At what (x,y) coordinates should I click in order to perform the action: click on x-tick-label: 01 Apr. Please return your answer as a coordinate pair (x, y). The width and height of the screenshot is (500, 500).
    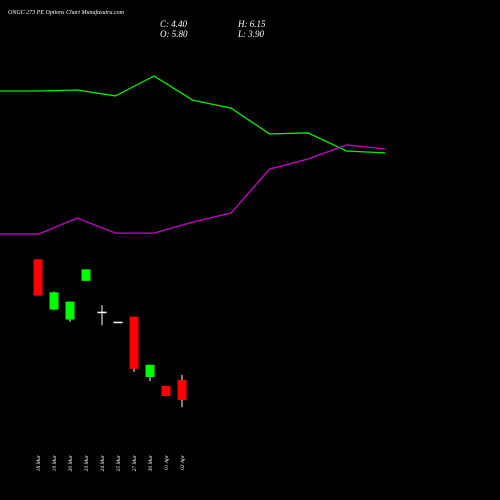
    Looking at the image, I should click on (167, 462).